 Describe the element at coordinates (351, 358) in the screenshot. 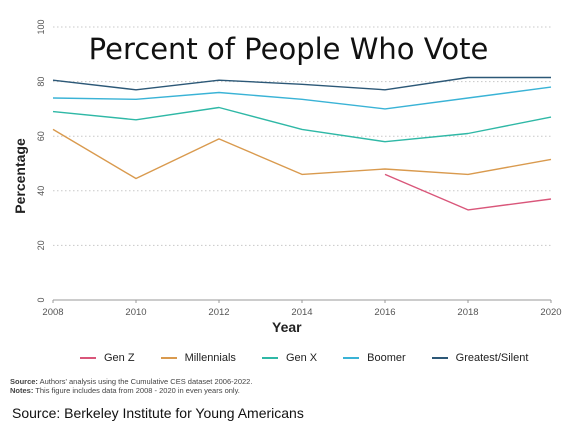

I see `legend-swatch-boomer` at that location.